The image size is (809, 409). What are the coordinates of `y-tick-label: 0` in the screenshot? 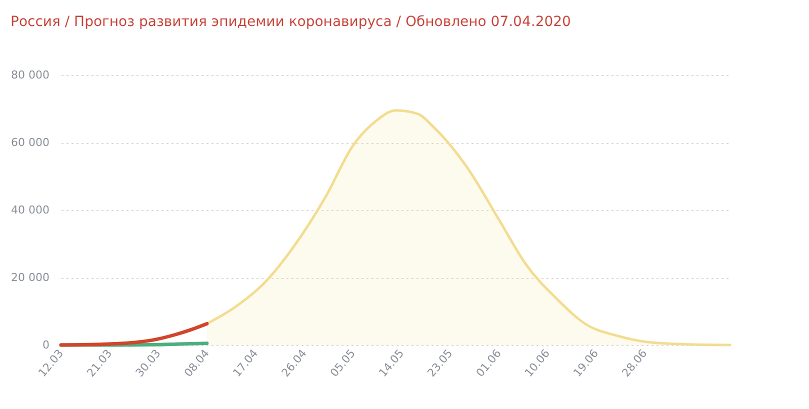 It's located at (46, 345).